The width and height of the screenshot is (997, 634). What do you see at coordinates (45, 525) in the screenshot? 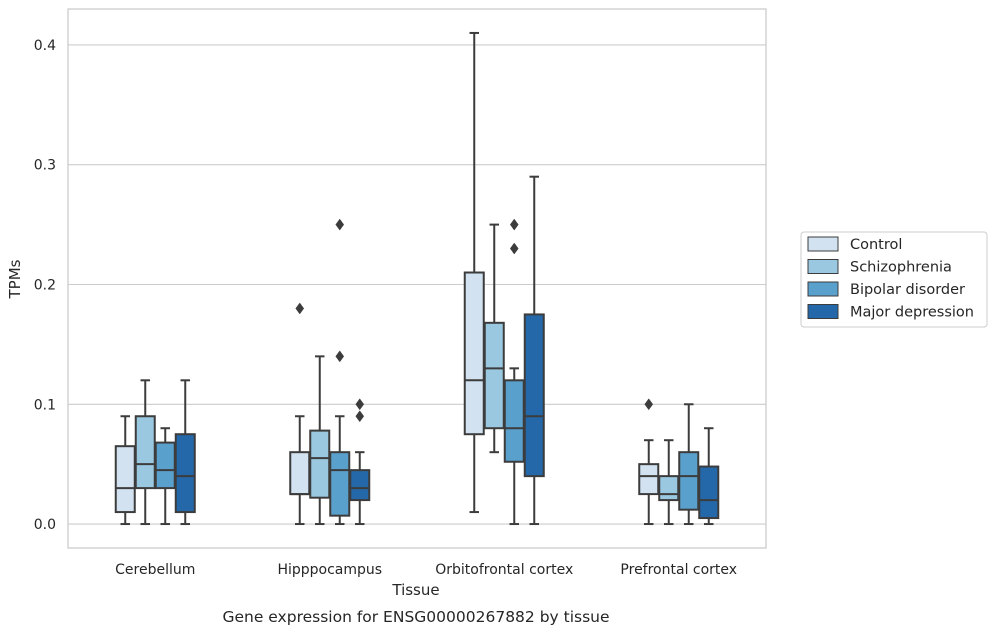
I see `y-tick-label: 0.0` at bounding box center [45, 525].